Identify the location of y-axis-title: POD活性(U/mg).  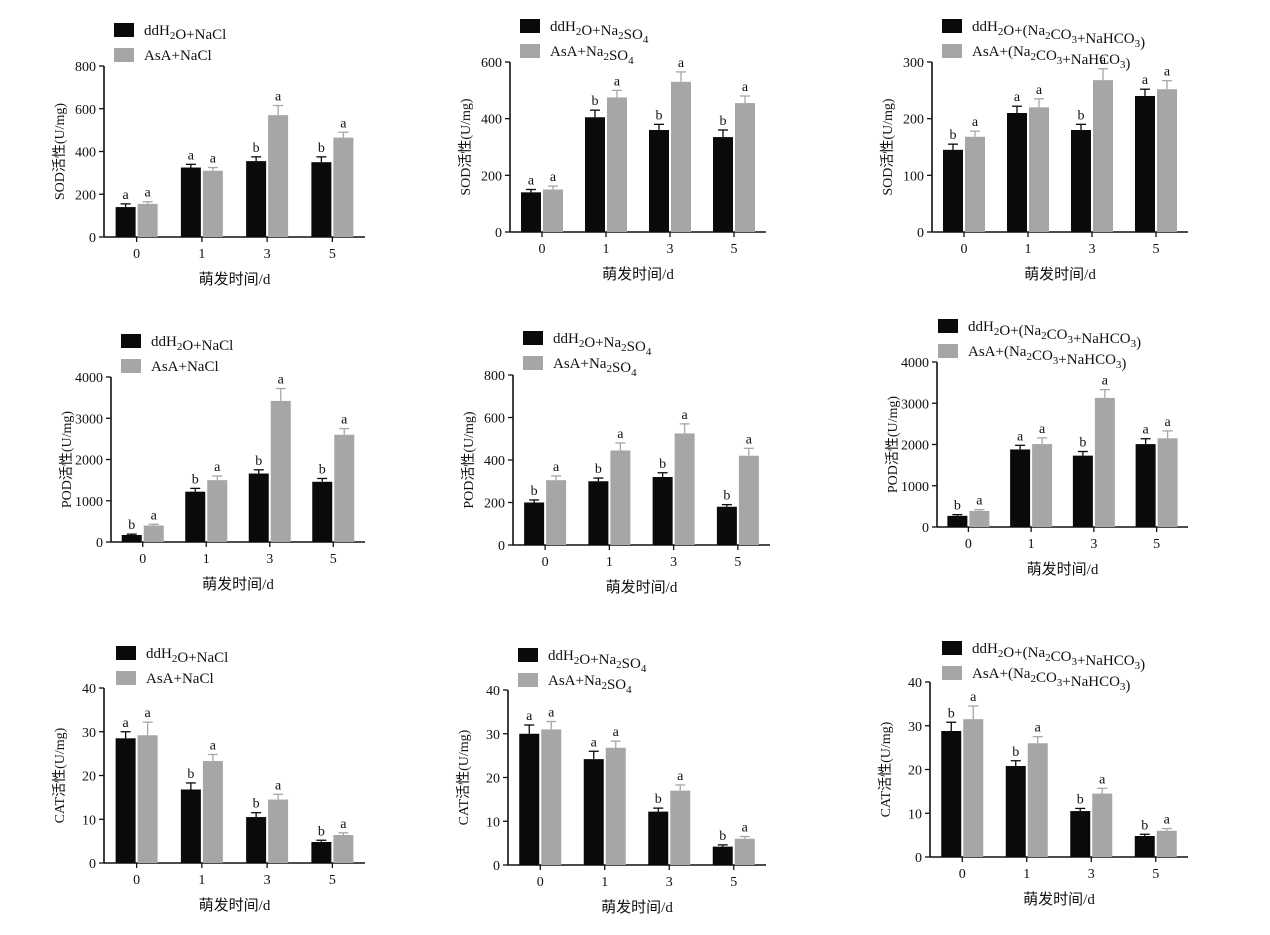
(893, 445).